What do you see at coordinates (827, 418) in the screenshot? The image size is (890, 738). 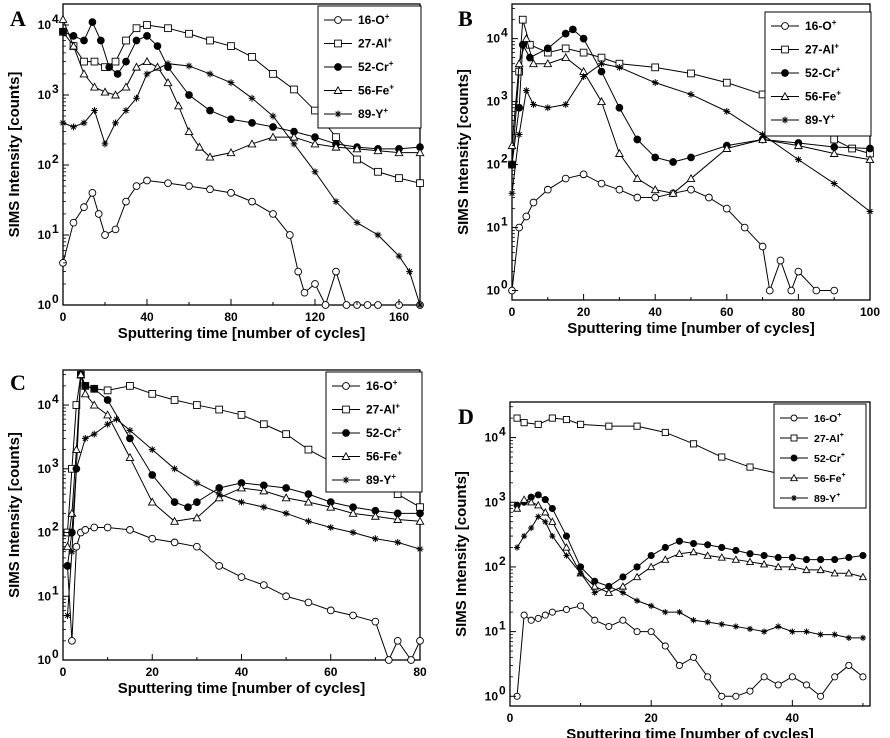 I see `legend-label: 16-O+` at bounding box center [827, 418].